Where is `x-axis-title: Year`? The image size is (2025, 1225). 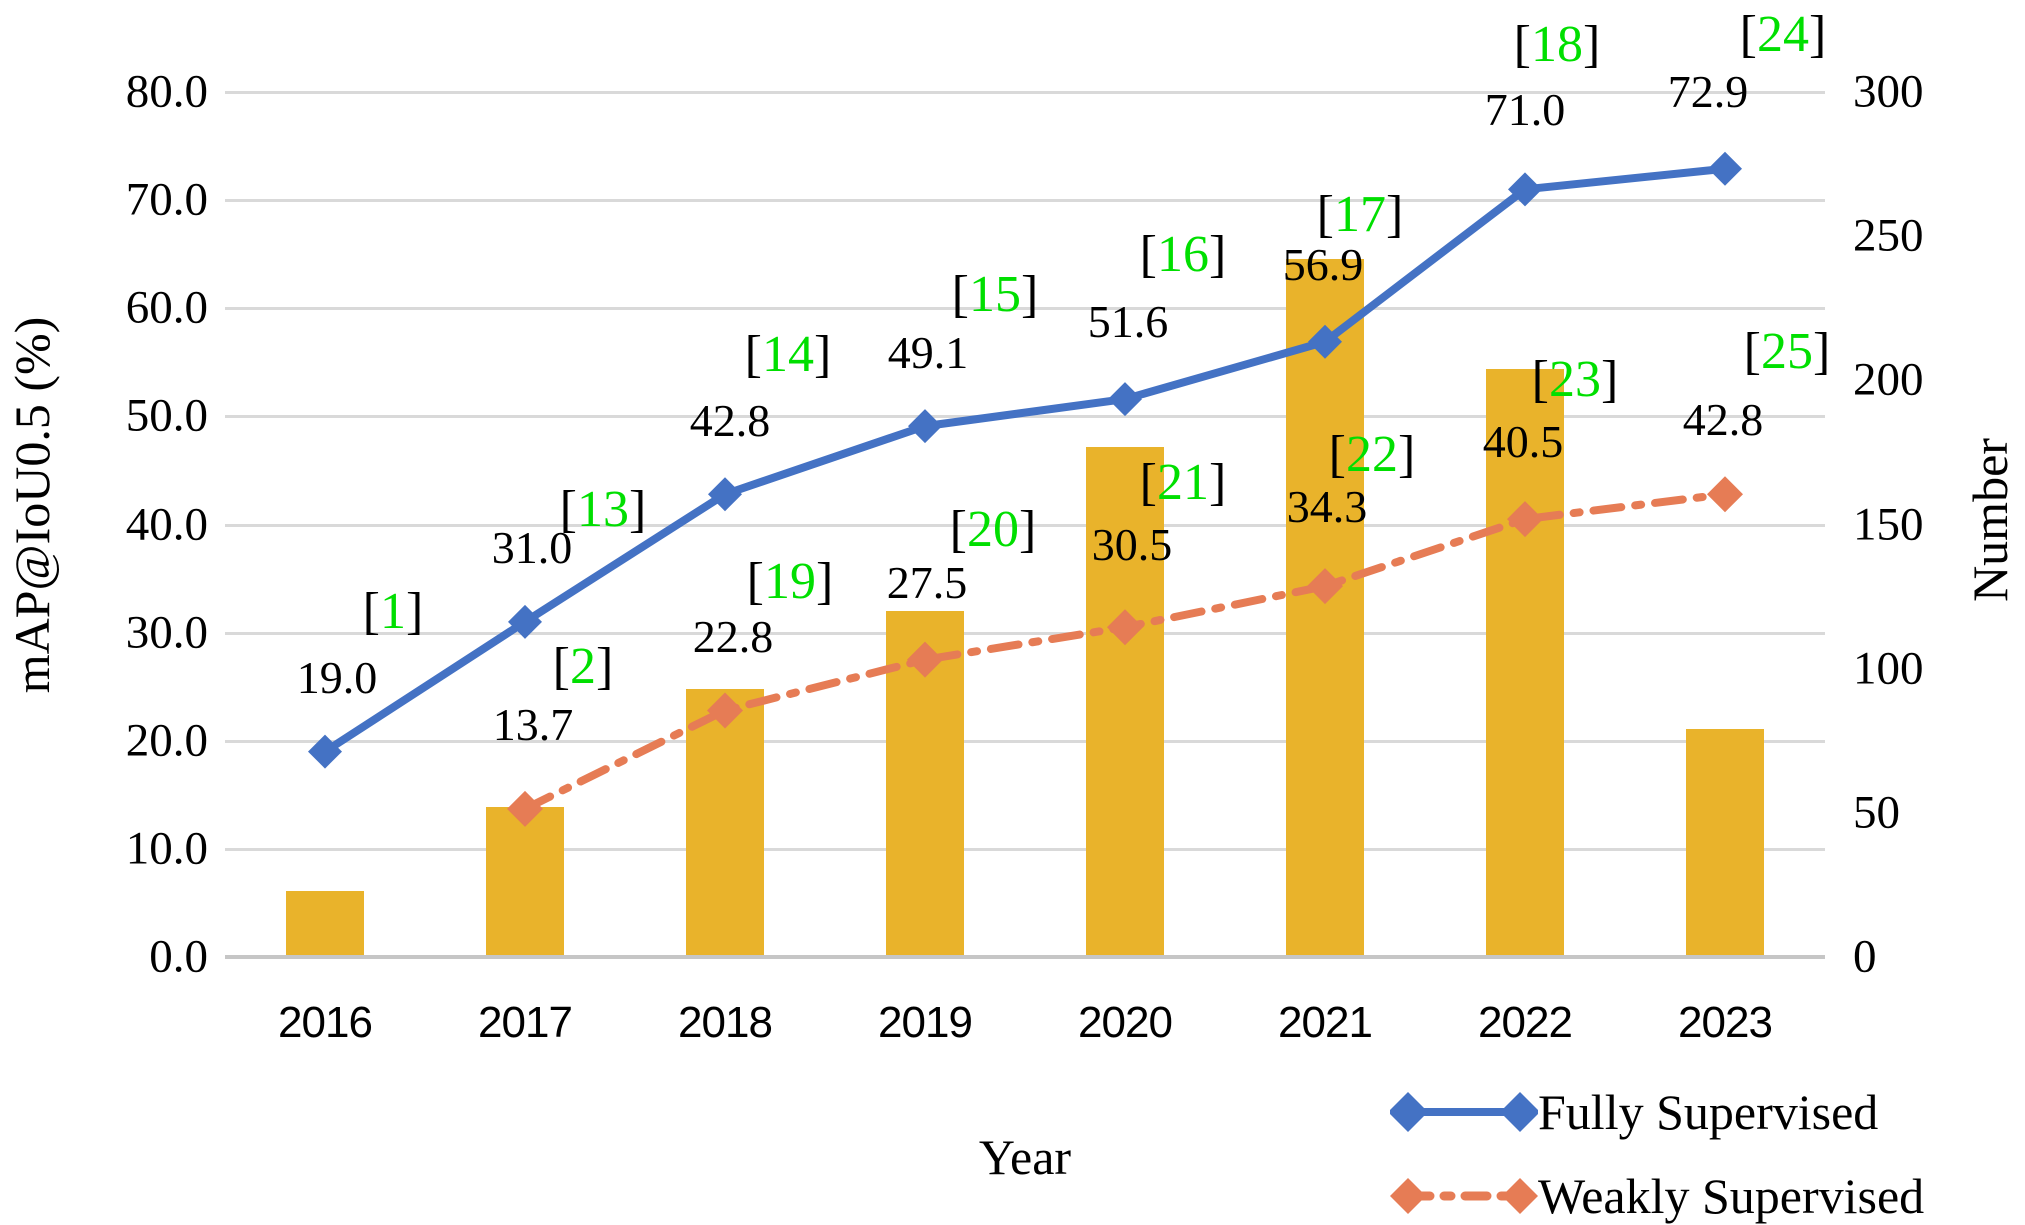 x-axis-title: Year is located at coordinates (1025, 1157).